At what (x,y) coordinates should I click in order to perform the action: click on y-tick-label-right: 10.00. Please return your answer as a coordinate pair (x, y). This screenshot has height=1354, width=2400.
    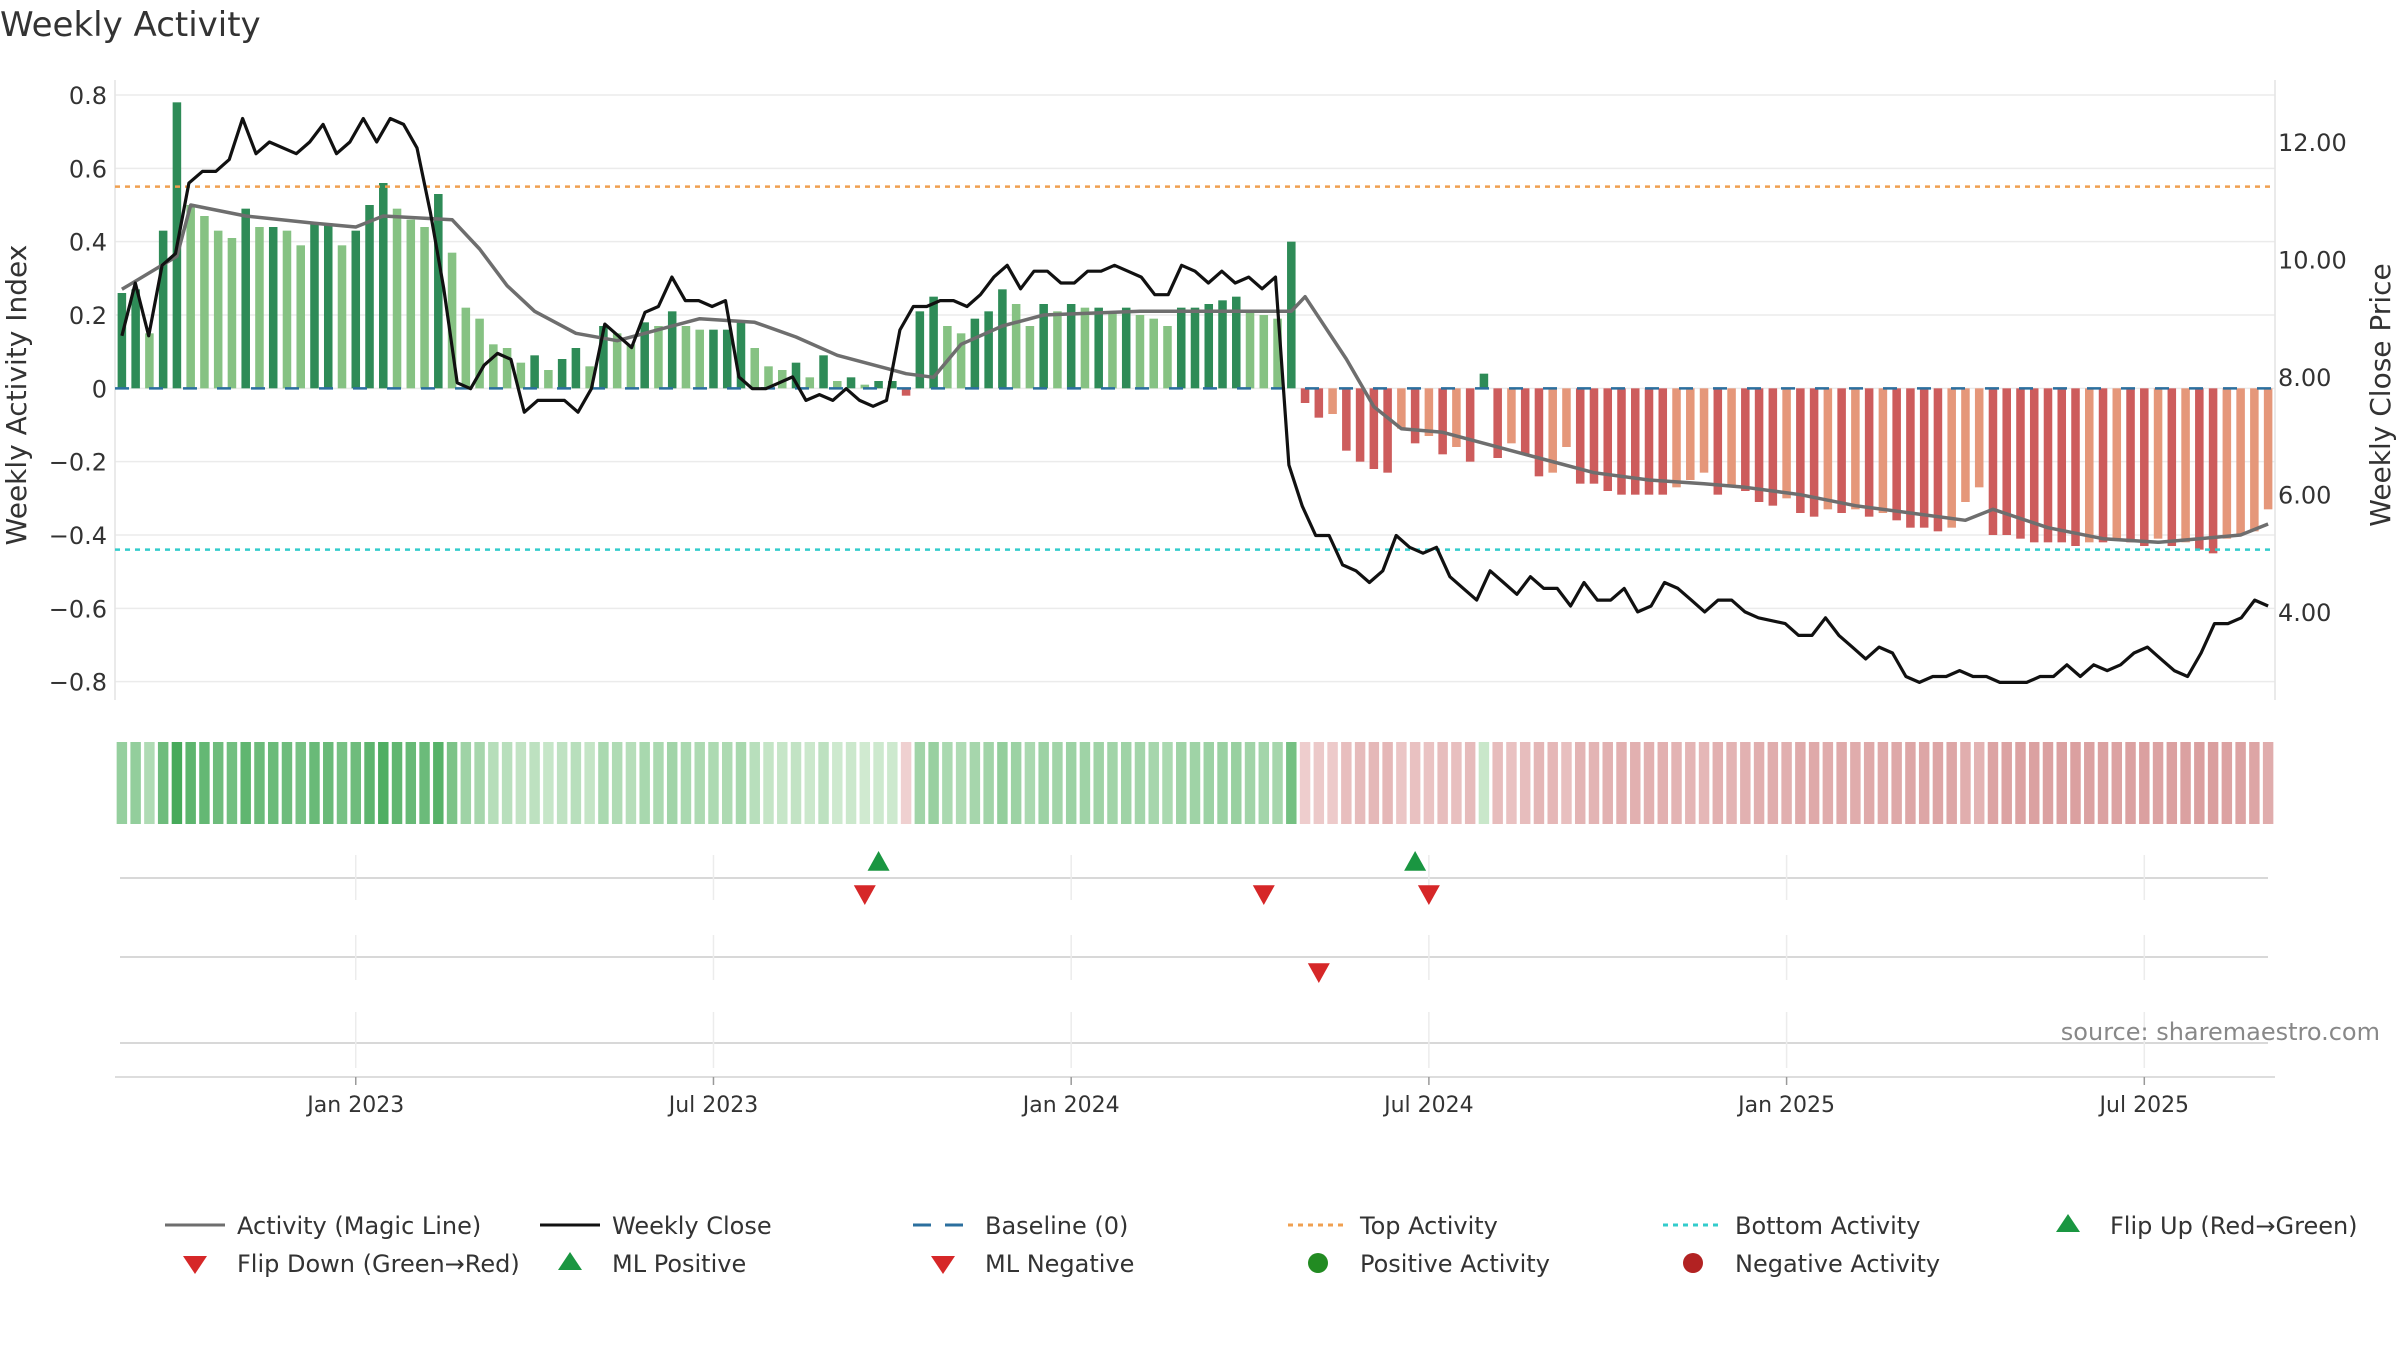
    Looking at the image, I should click on (2312, 260).